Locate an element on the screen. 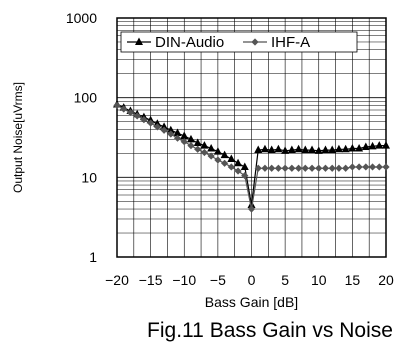 This screenshot has width=412, height=349. x-tick-label: 0 is located at coordinates (252, 280).